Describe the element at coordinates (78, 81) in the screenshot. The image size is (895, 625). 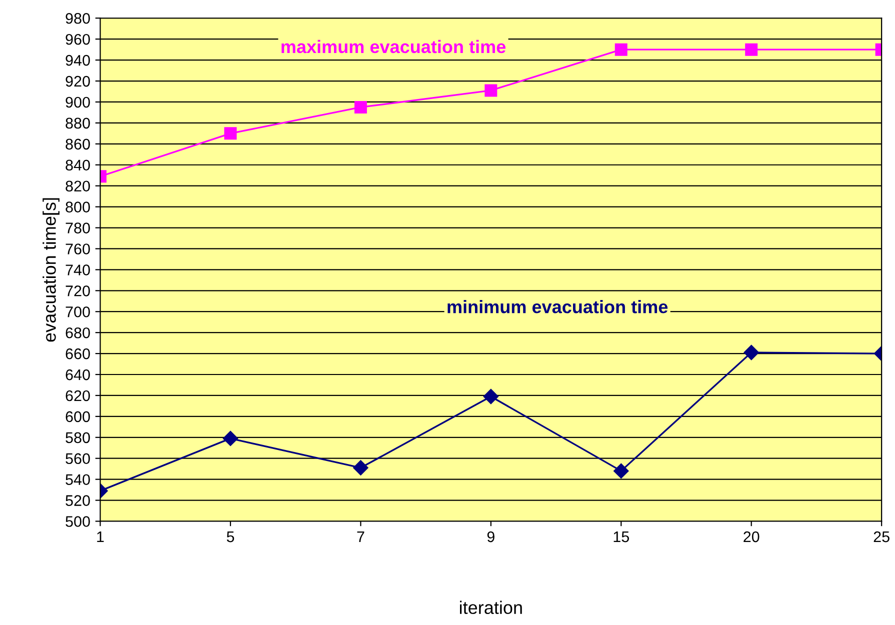
I see `y-tick-label: 920` at that location.